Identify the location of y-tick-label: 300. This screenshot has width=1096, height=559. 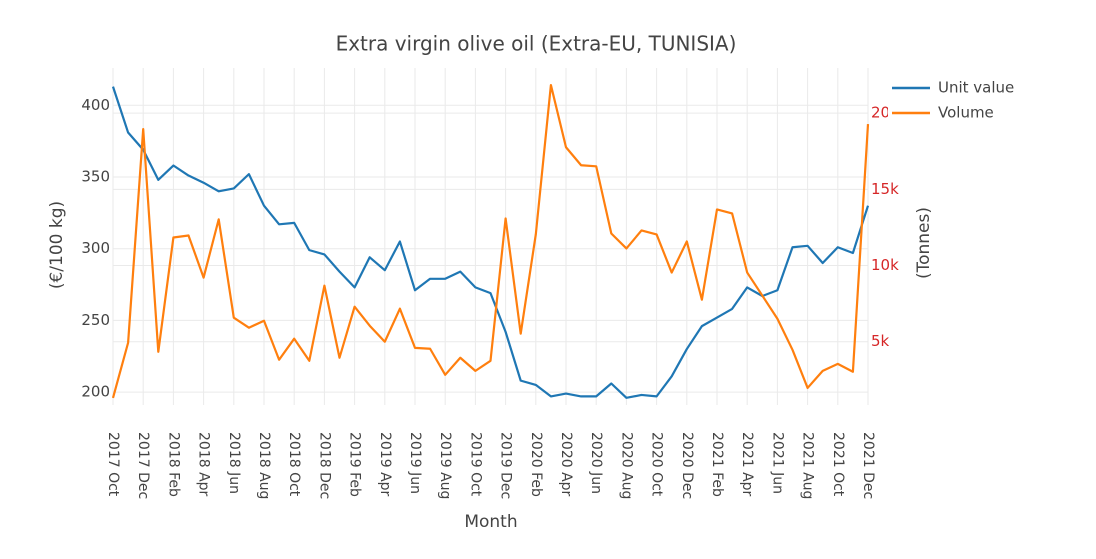
(95, 248).